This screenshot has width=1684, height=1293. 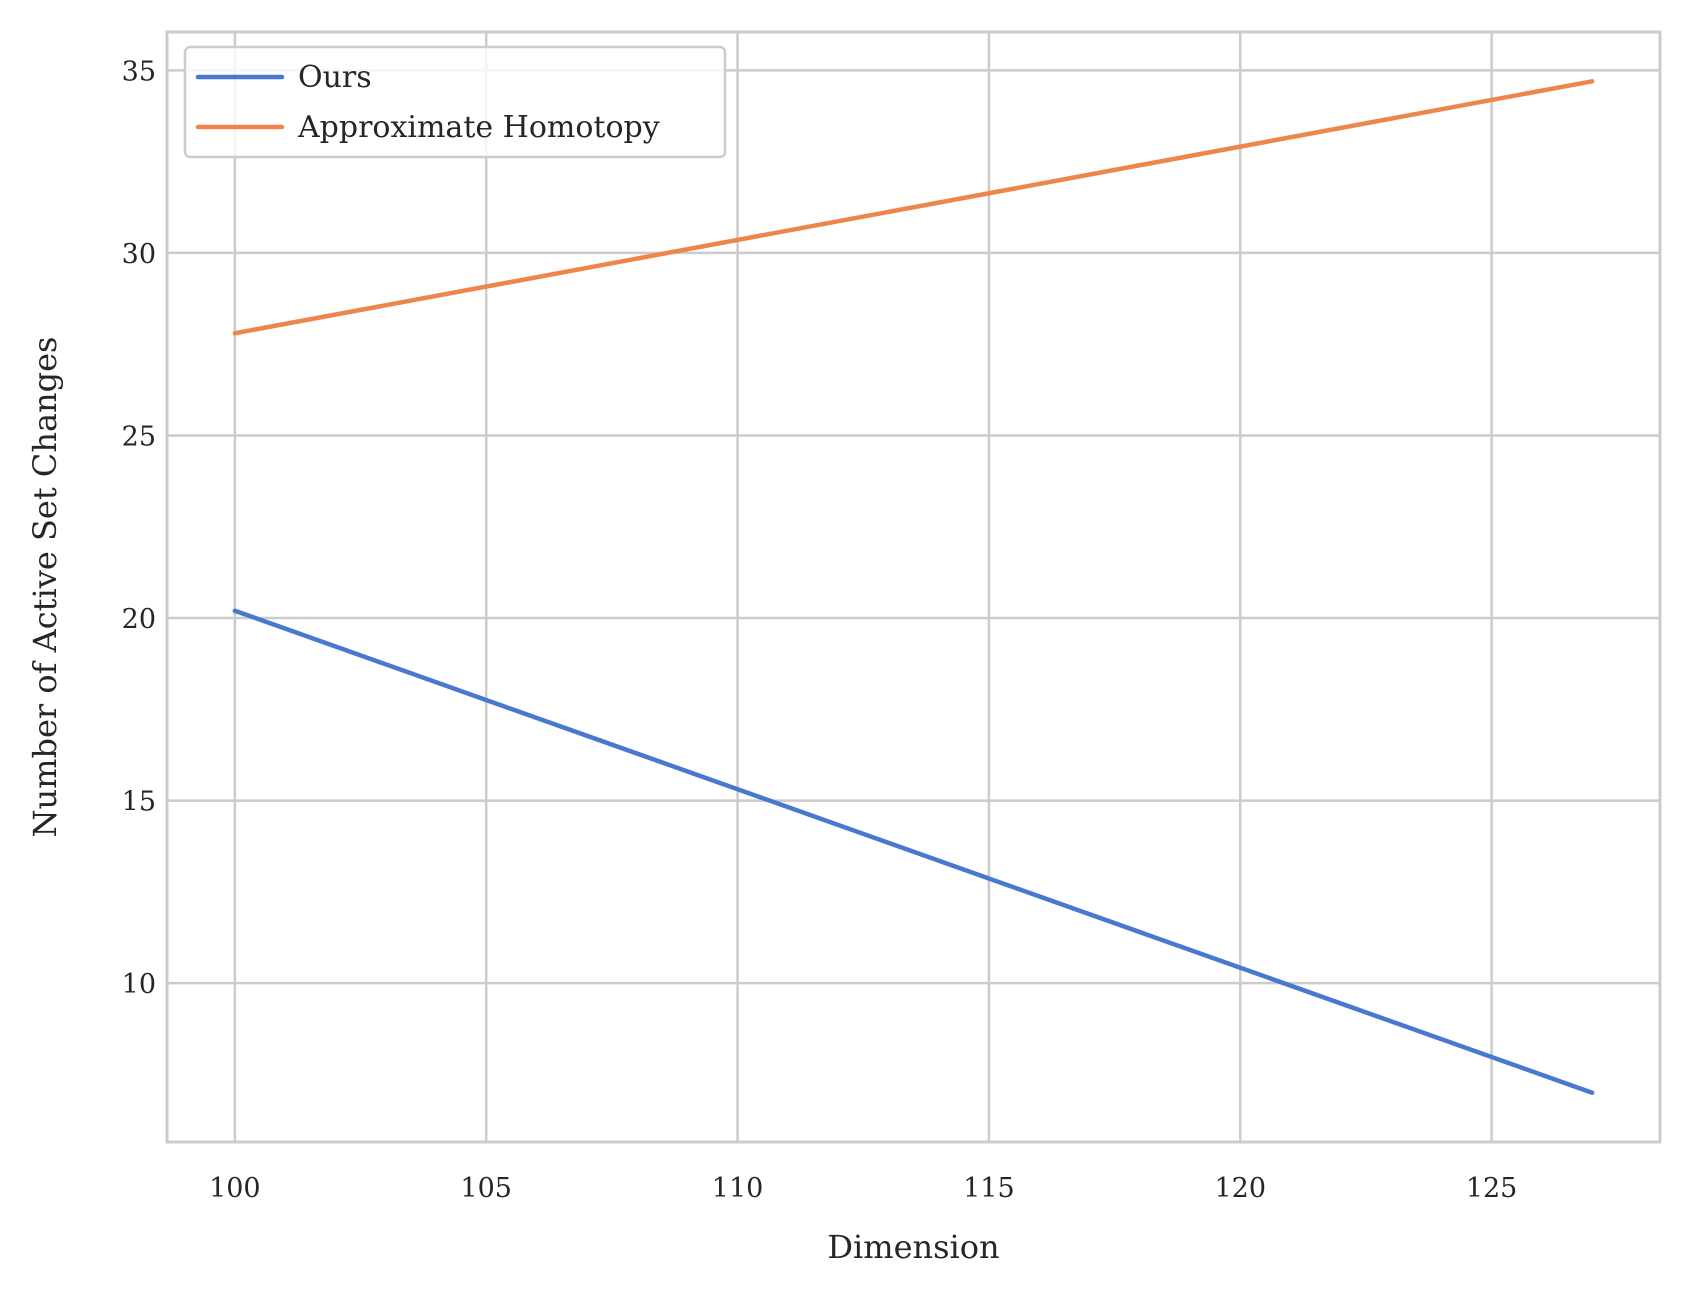 I want to click on x-tick-label: 100, so click(x=235, y=1188).